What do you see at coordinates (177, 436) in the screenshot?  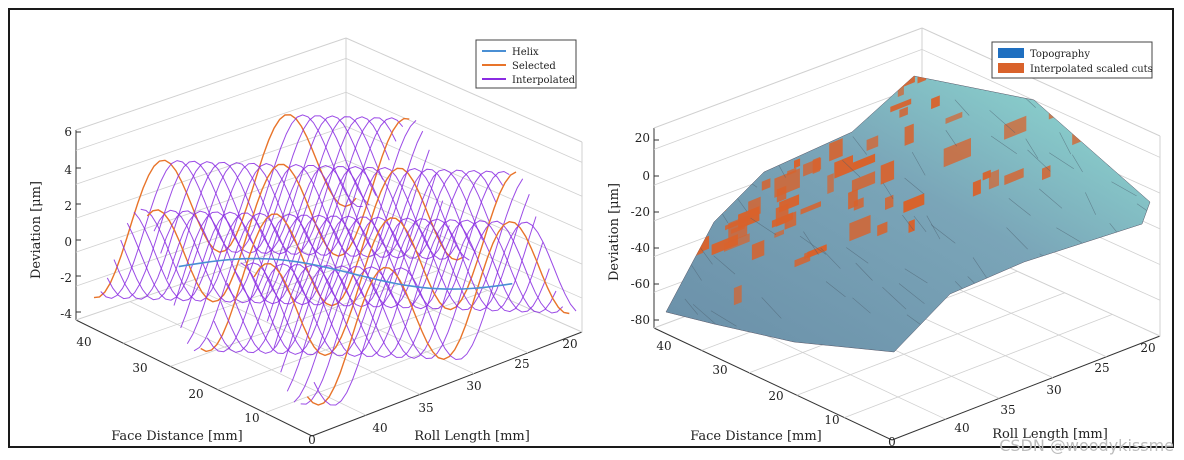 I see `x-axis-label: Face Distance [mm]` at bounding box center [177, 436].